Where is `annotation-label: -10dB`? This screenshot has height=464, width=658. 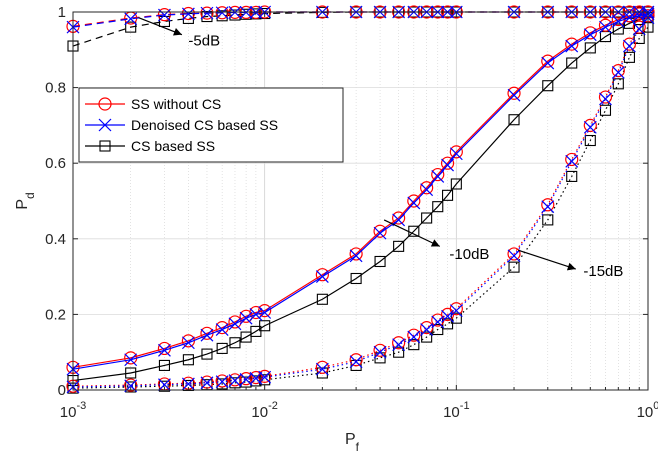 annotation-label: -10dB is located at coordinates (469, 254).